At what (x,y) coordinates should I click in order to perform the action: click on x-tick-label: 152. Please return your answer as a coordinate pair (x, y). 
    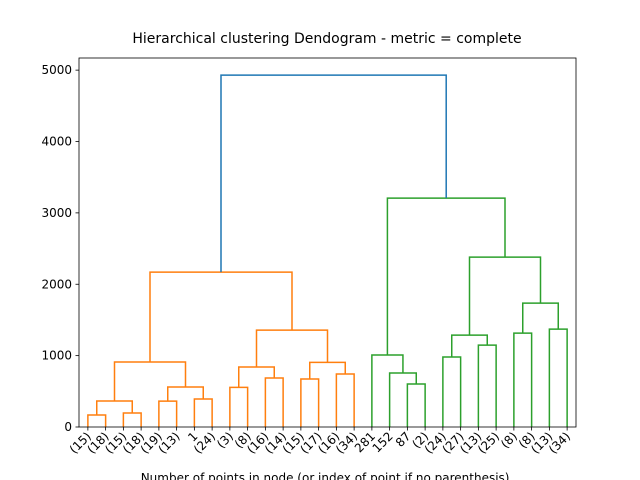
    Looking at the image, I should click on (383, 442).